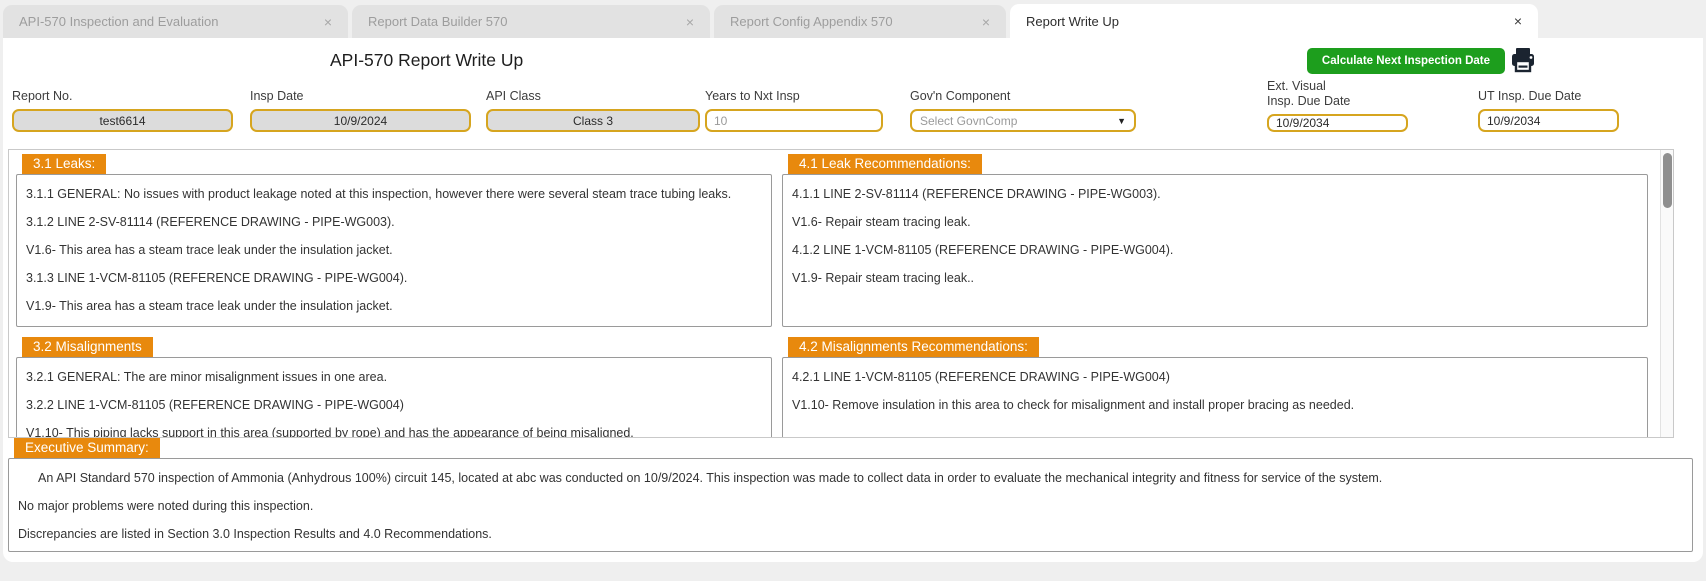 This screenshot has height=581, width=1706. What do you see at coordinates (853, 571) in the screenshot?
I see `page-bottom-strip` at bounding box center [853, 571].